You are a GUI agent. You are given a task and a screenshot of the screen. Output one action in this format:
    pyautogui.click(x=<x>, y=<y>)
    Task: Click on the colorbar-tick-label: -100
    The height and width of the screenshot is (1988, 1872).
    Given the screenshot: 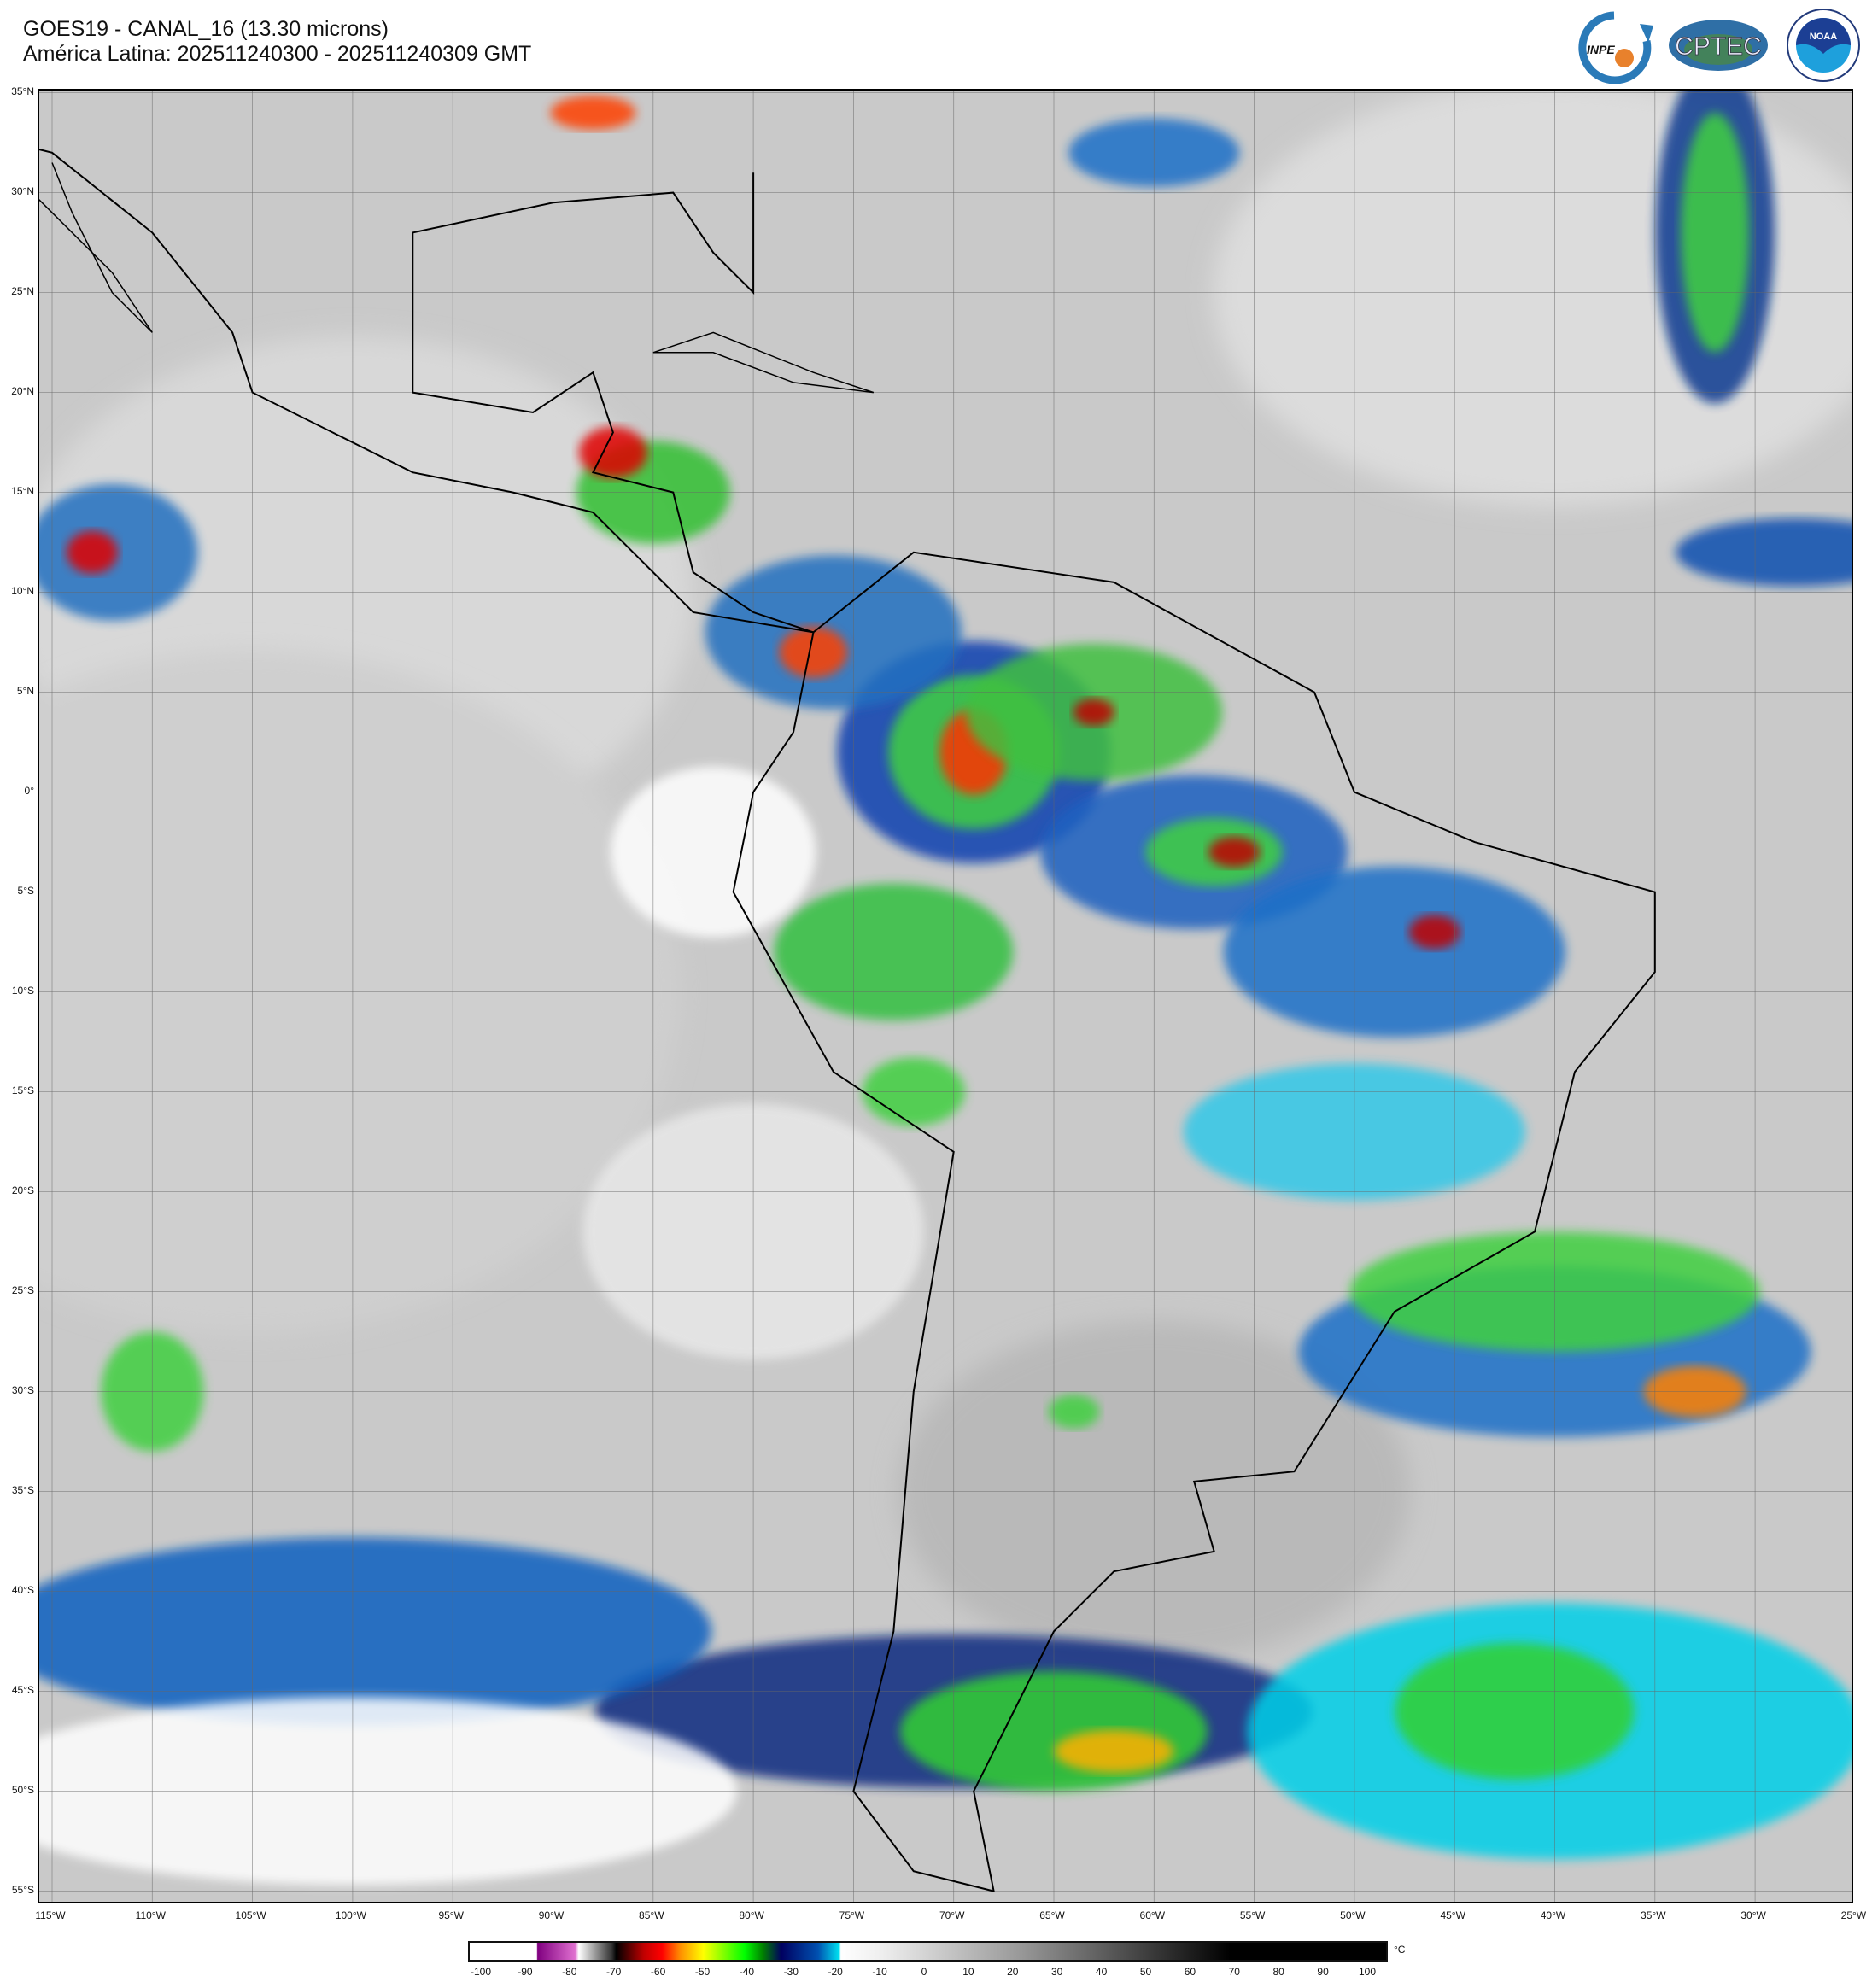 What is the action you would take?
    pyautogui.click(x=481, y=1972)
    